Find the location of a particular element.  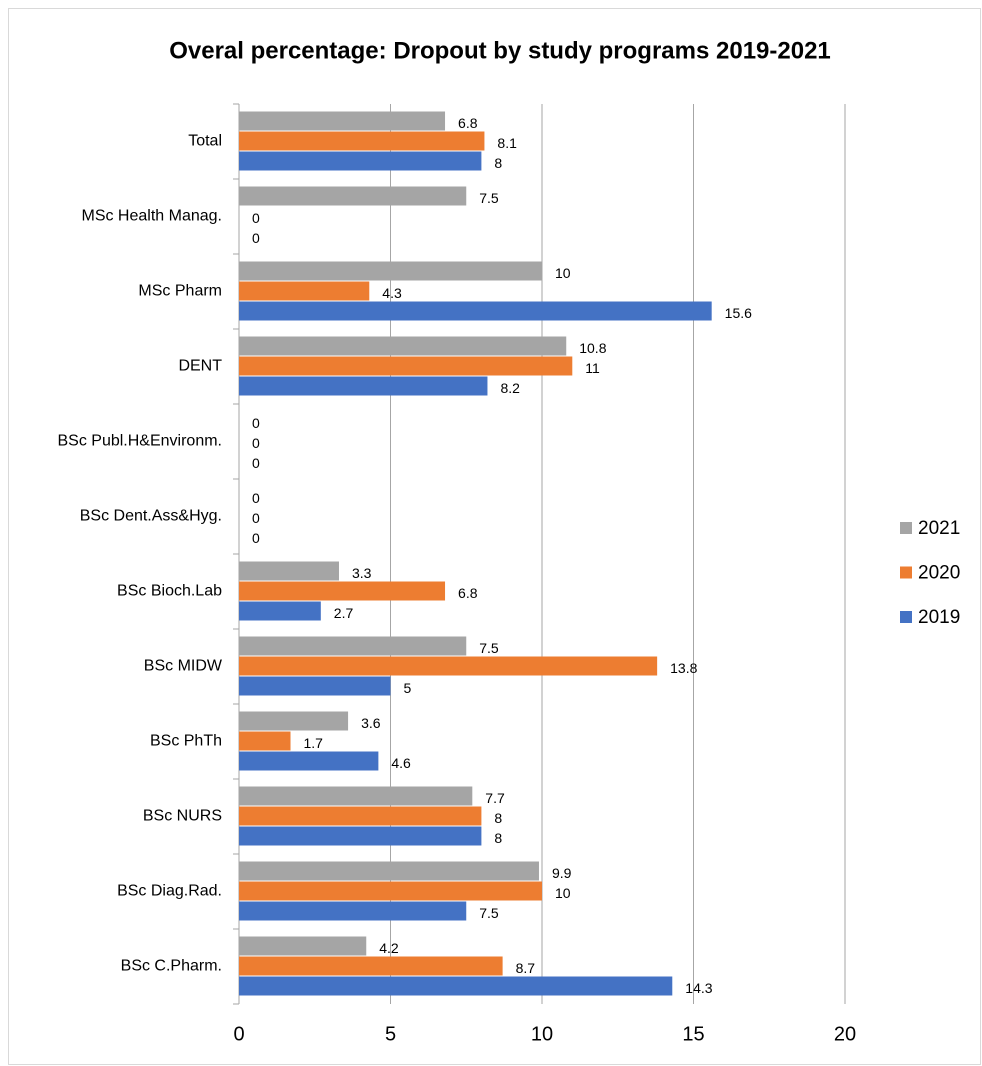

y-tick-label: BSc MIDW is located at coordinates (183, 666).